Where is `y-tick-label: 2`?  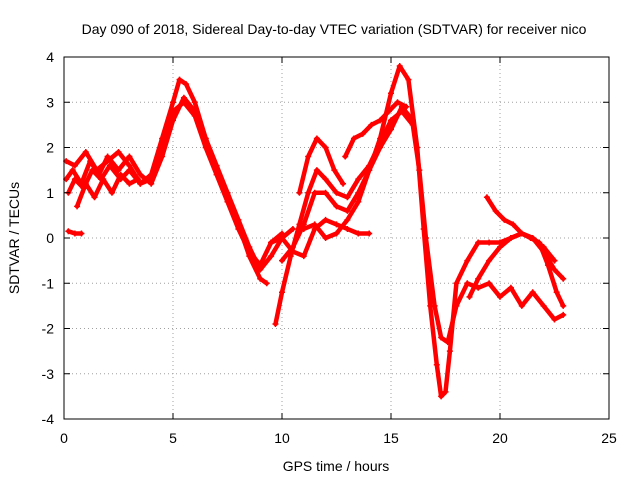
y-tick-label: 2 is located at coordinates (50, 148).